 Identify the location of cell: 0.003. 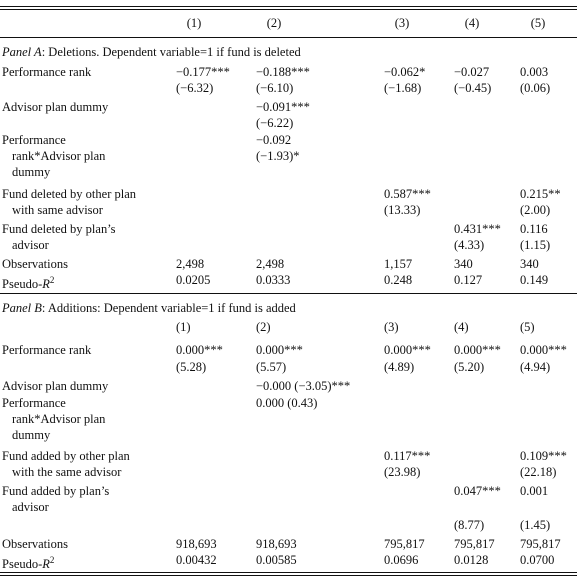
(534, 72).